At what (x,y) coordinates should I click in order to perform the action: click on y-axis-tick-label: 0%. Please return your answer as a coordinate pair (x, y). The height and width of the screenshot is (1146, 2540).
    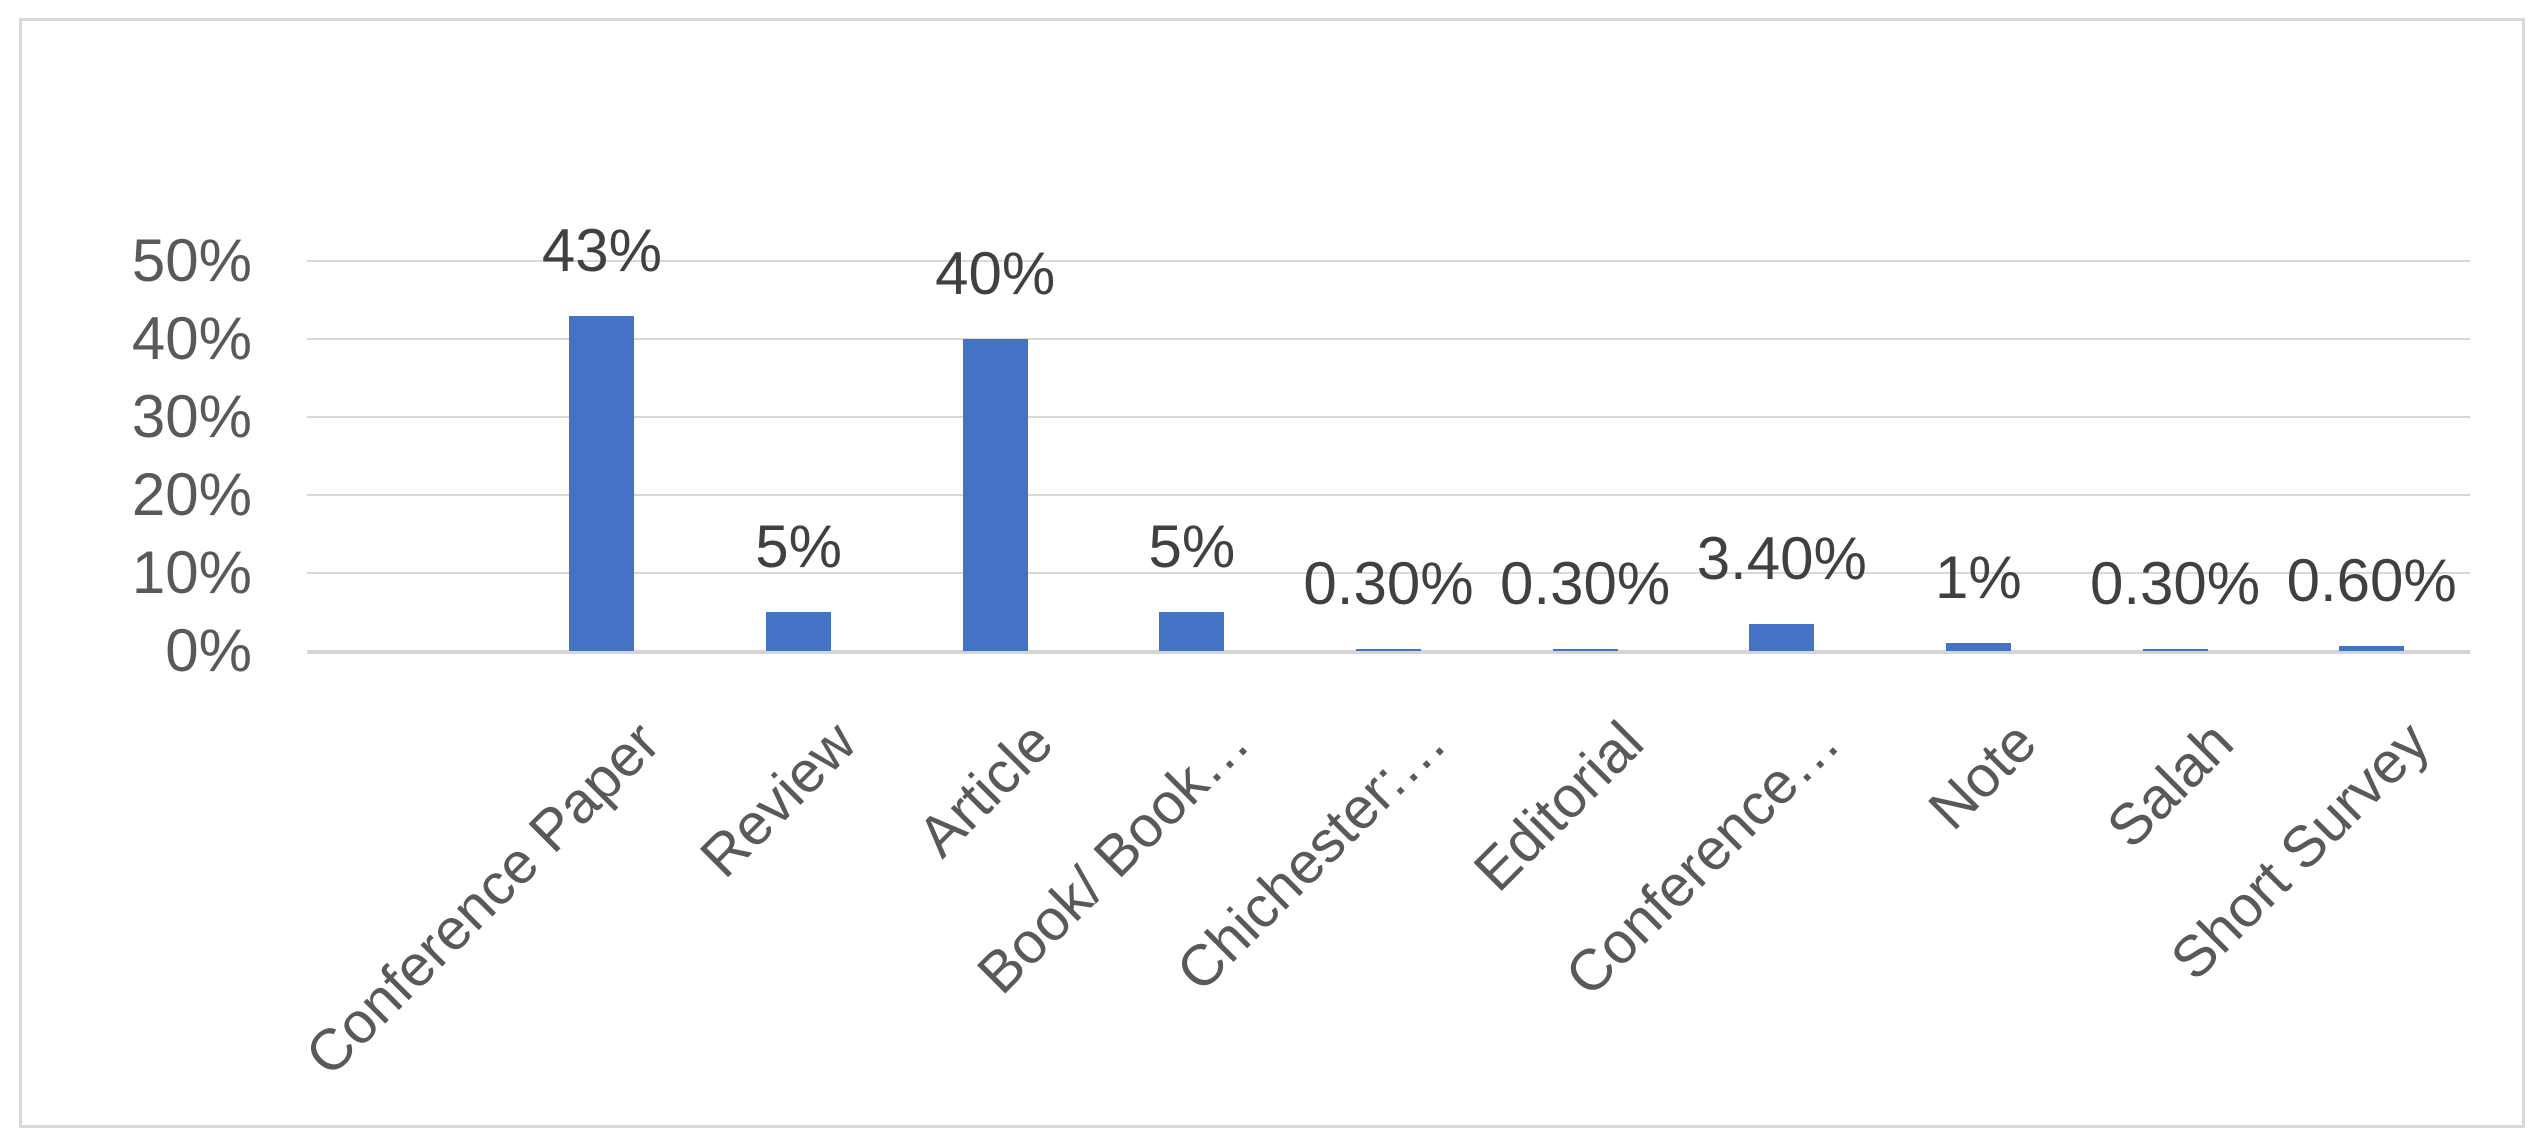
    Looking at the image, I should click on (208, 650).